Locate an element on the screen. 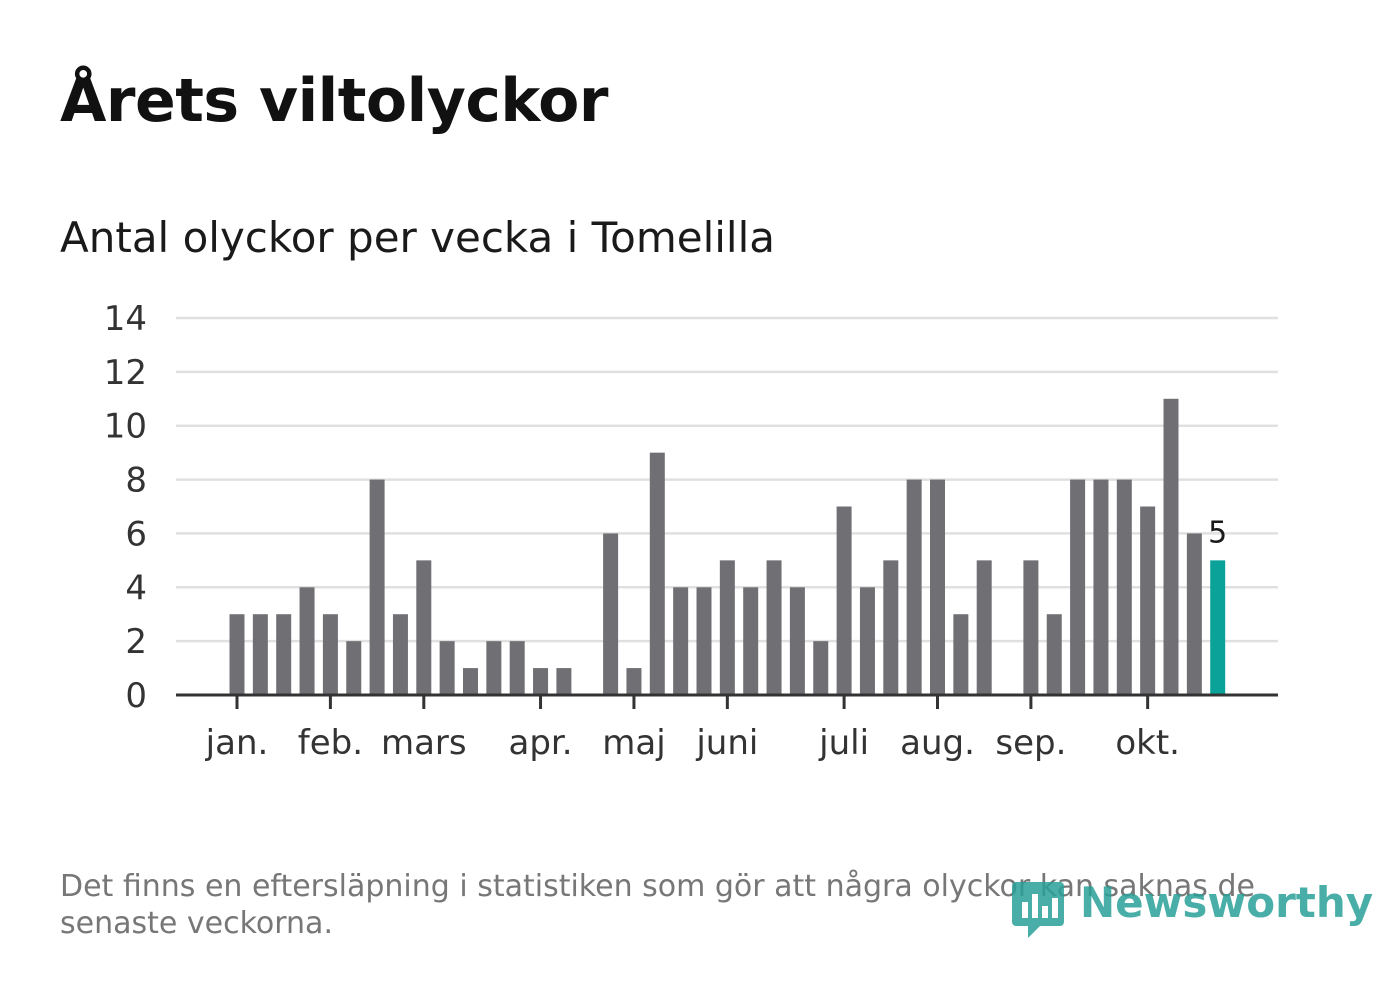 The image size is (1382, 999). highlight-value-label: 5 is located at coordinates (1217, 532).